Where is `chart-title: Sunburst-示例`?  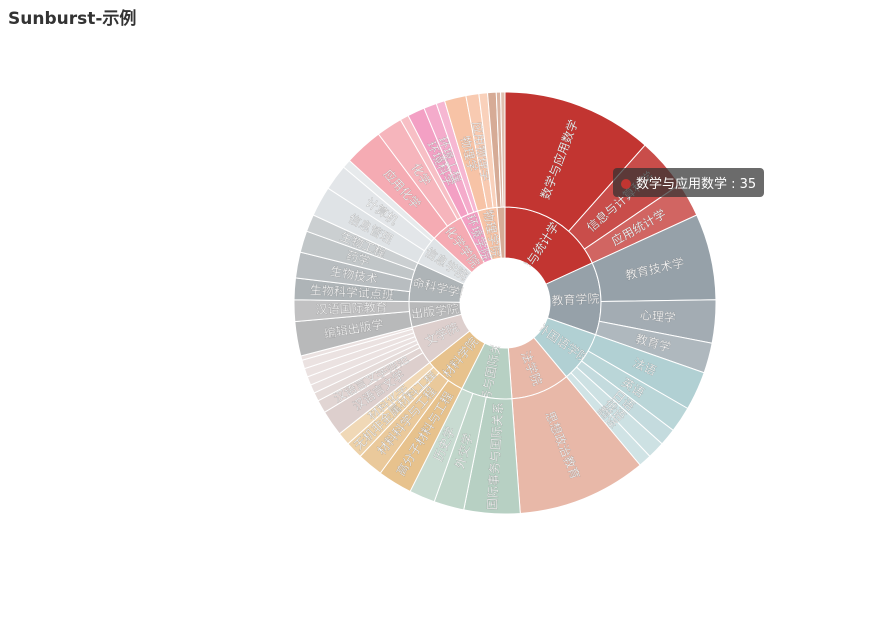
chart-title: Sunburst-示例 is located at coordinates (72, 19).